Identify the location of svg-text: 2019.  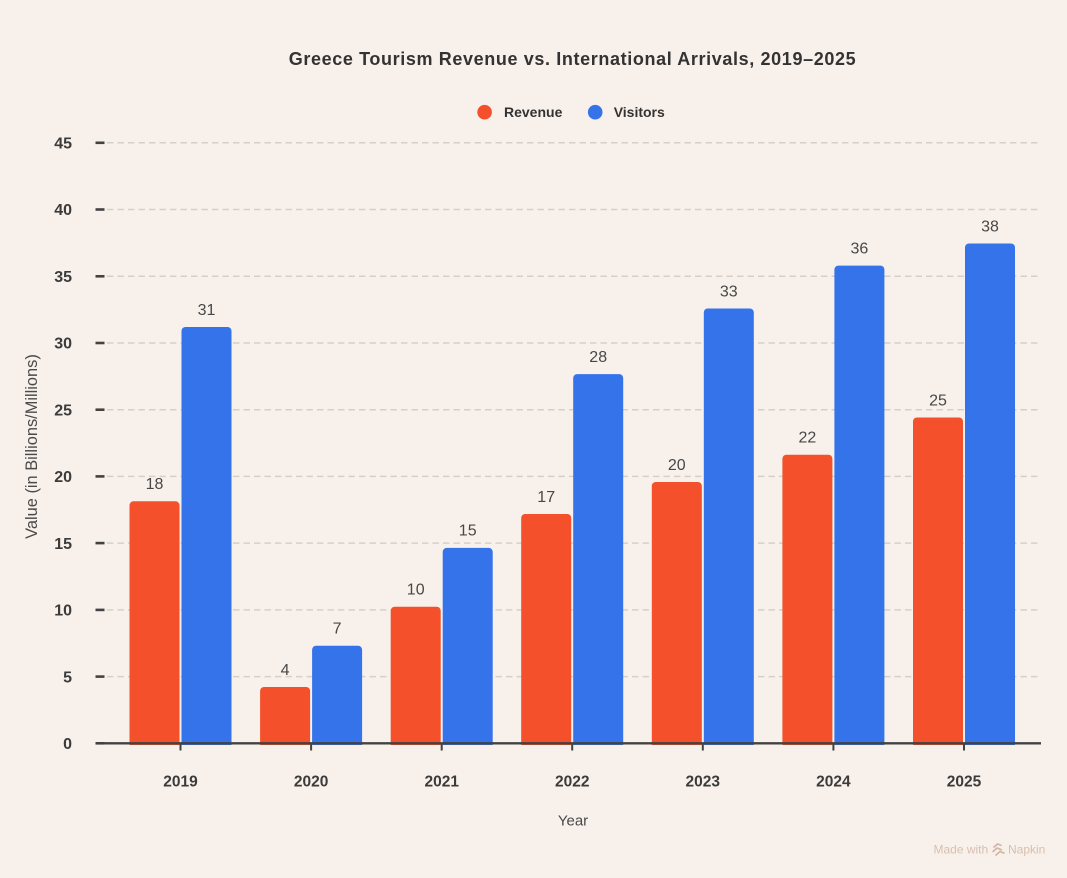
(180, 782).